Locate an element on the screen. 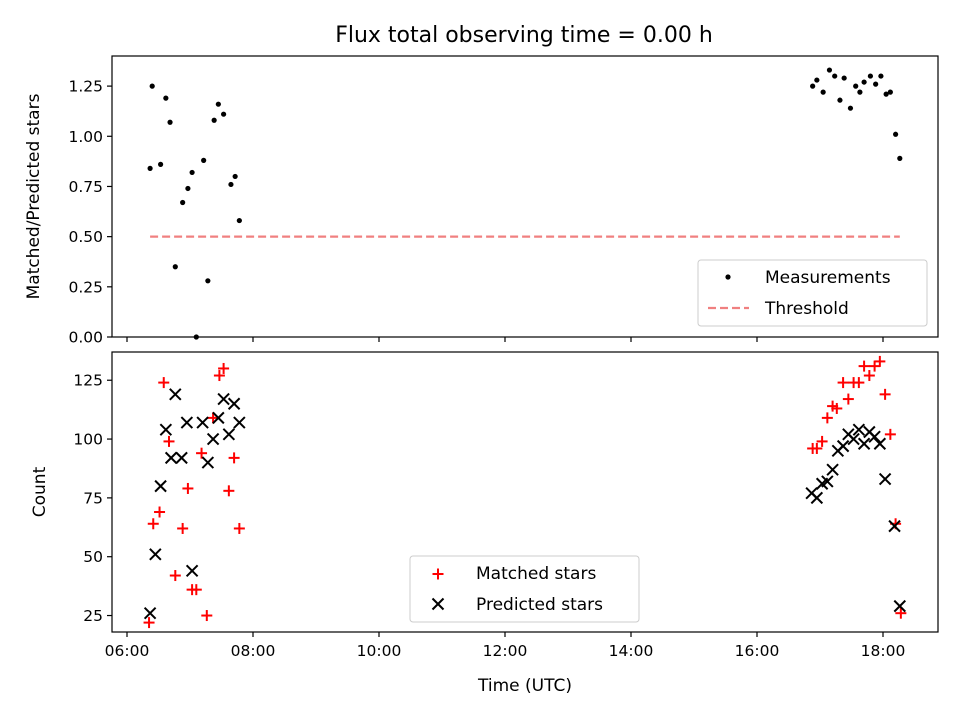 The width and height of the screenshot is (960, 720). legend-marker-measurements is located at coordinates (728, 277).